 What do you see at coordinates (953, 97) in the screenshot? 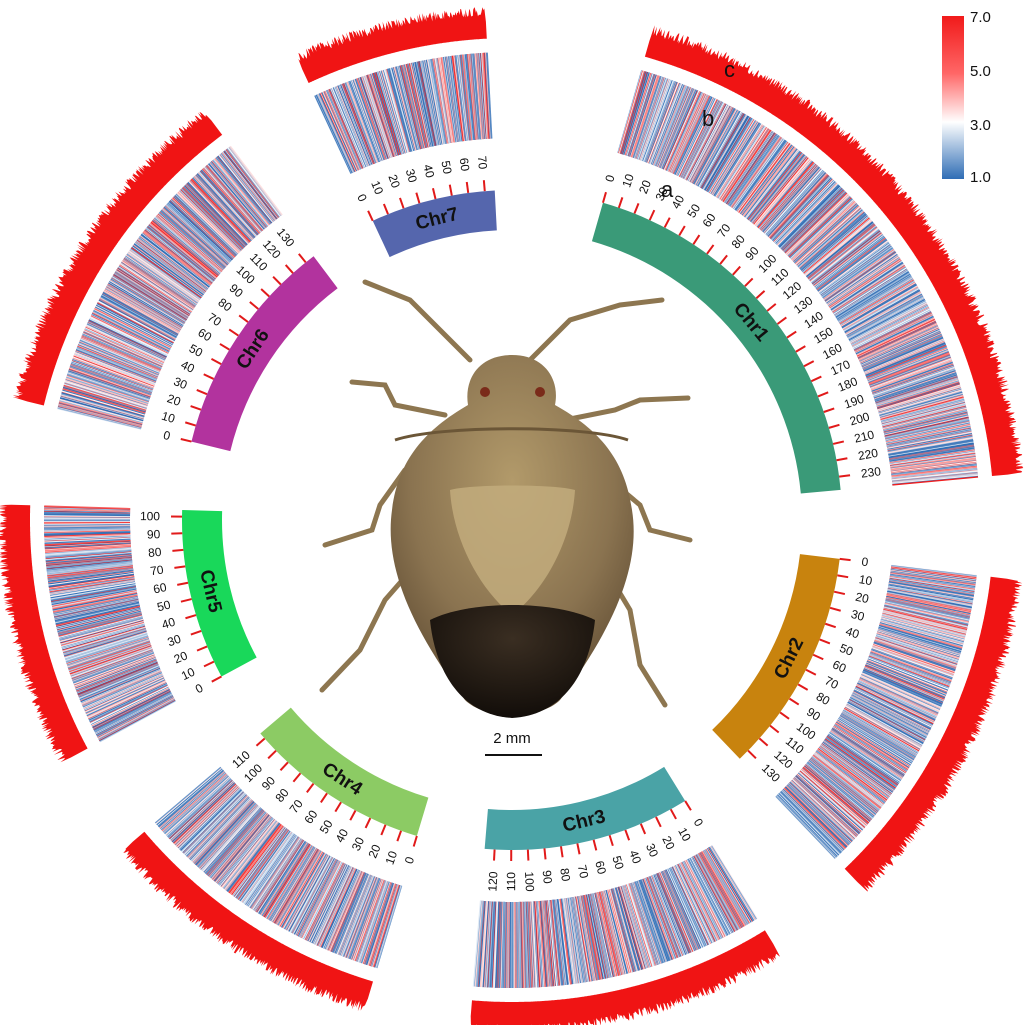
I see `legend-color-bar` at bounding box center [953, 97].